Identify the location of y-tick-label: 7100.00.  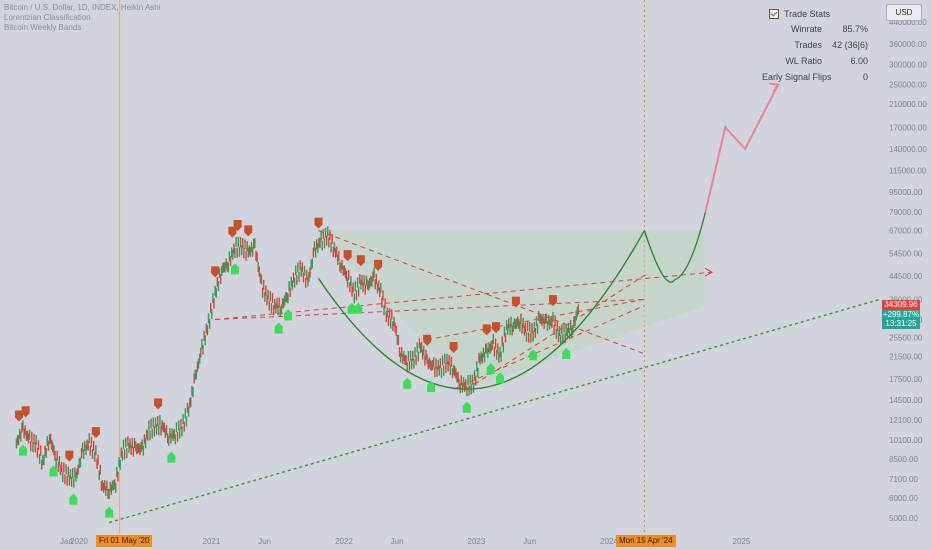
(903, 479).